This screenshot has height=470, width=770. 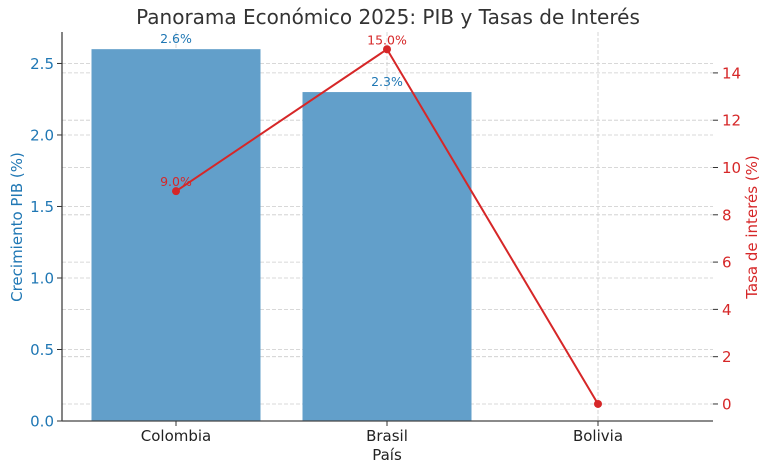 What do you see at coordinates (42, 278) in the screenshot?
I see `left-tick-label: 1.0` at bounding box center [42, 278].